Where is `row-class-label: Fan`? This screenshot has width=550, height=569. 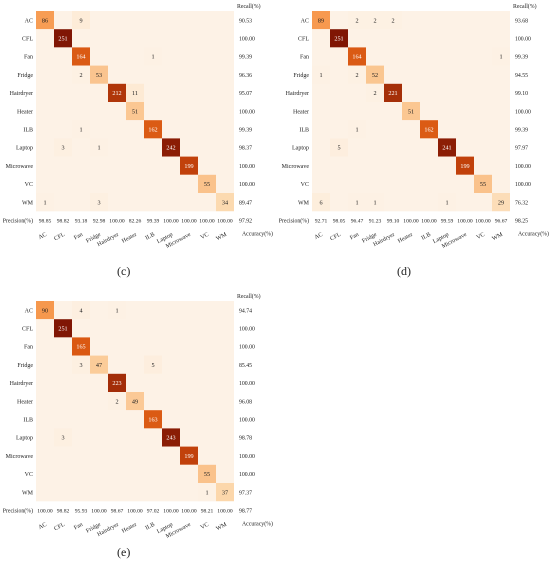 row-class-label: Fan is located at coordinates (28, 348).